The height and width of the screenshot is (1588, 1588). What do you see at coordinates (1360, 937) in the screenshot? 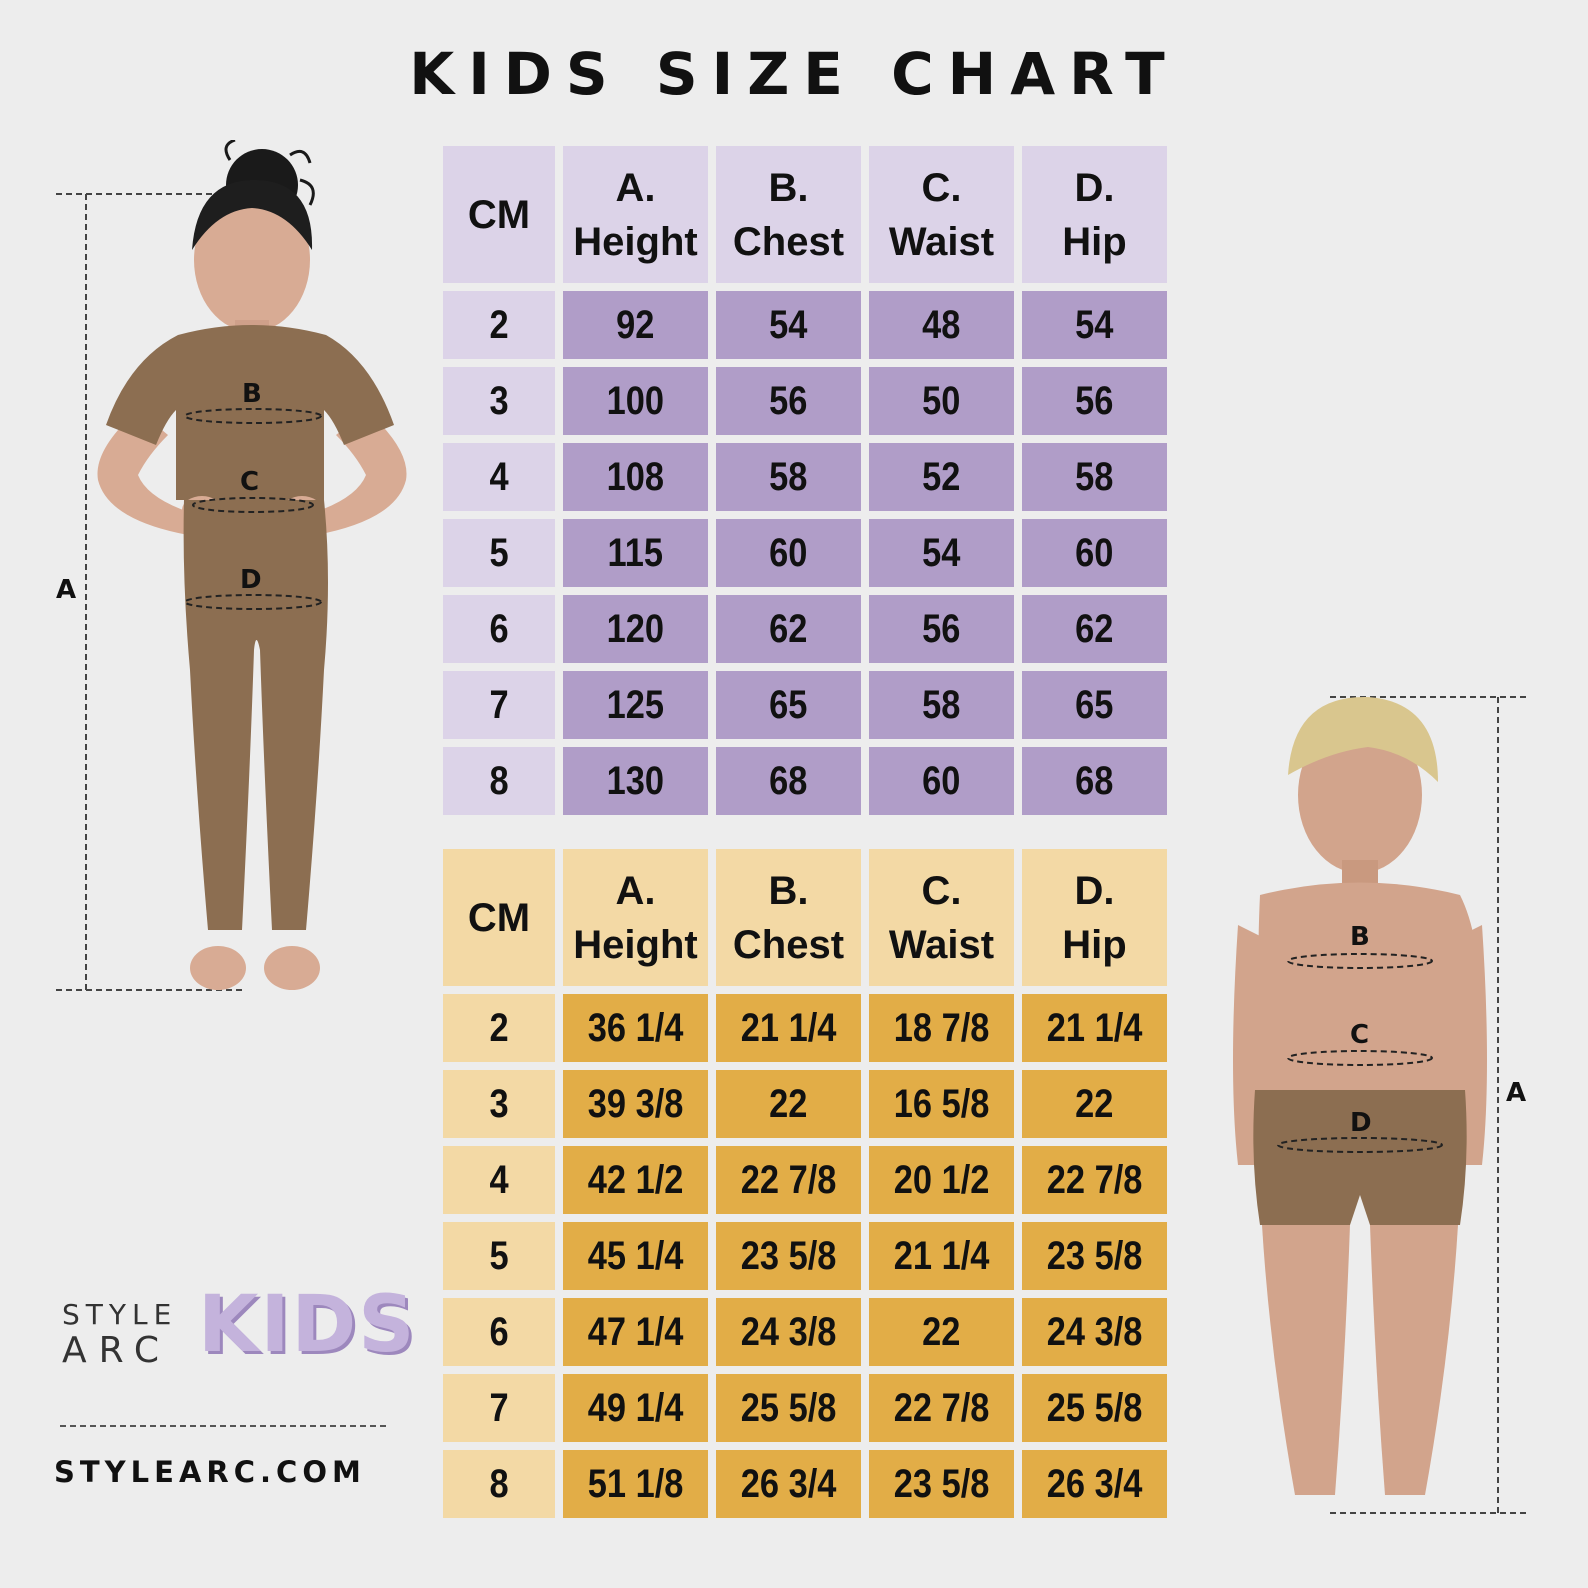
I see `boy-label-b: B` at bounding box center [1360, 937].